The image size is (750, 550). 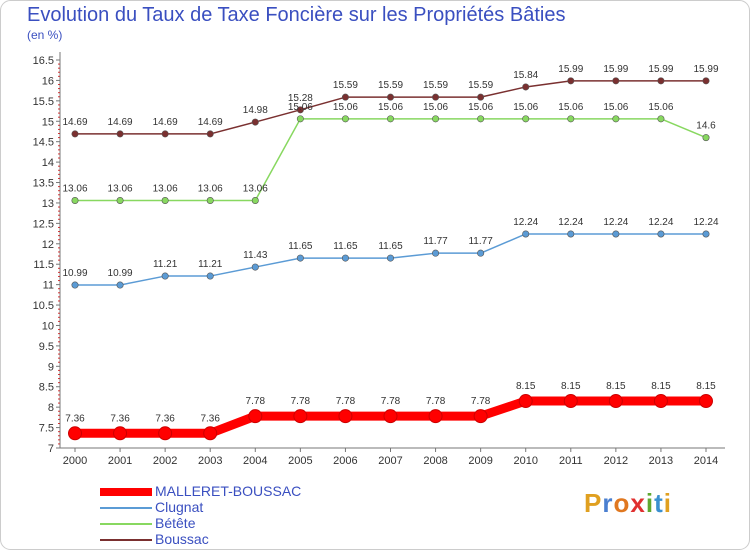 What do you see at coordinates (43, 143) in the screenshot?
I see `y-tick-label: 14.5` at bounding box center [43, 143].